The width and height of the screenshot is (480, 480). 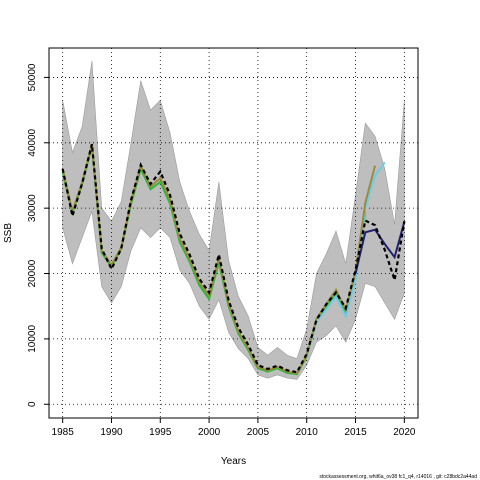 I want to click on series-line-cyan, so click(x=345, y=259).